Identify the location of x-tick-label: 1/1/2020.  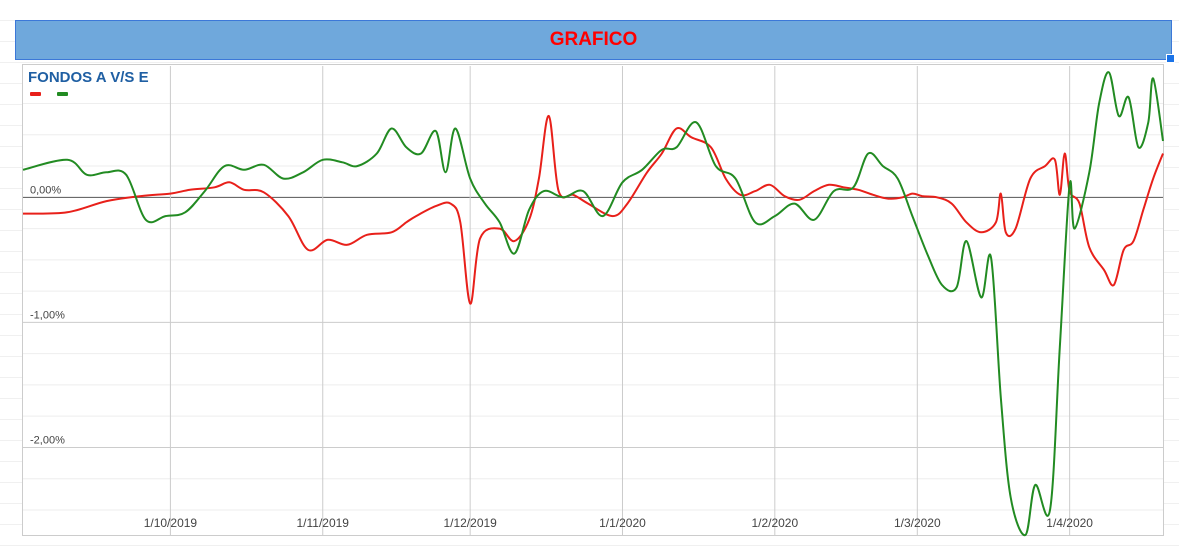
(622, 523).